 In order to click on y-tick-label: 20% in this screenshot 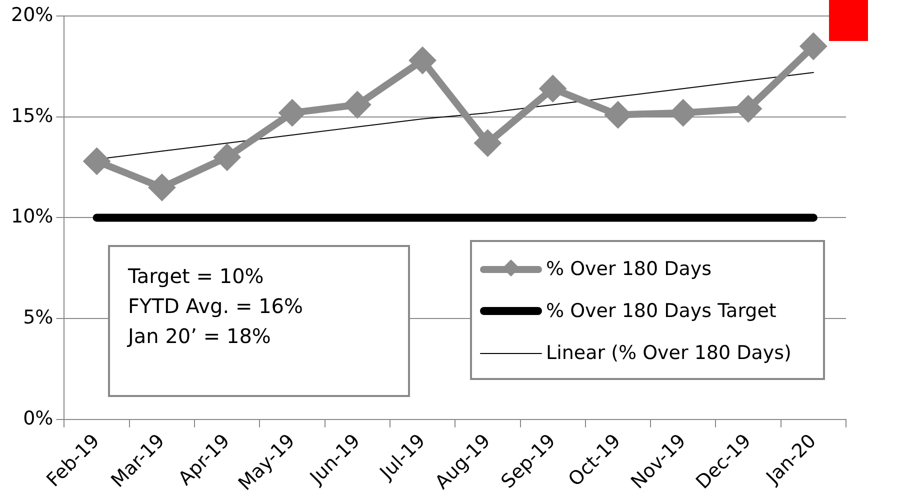, I will do `click(32, 15)`.